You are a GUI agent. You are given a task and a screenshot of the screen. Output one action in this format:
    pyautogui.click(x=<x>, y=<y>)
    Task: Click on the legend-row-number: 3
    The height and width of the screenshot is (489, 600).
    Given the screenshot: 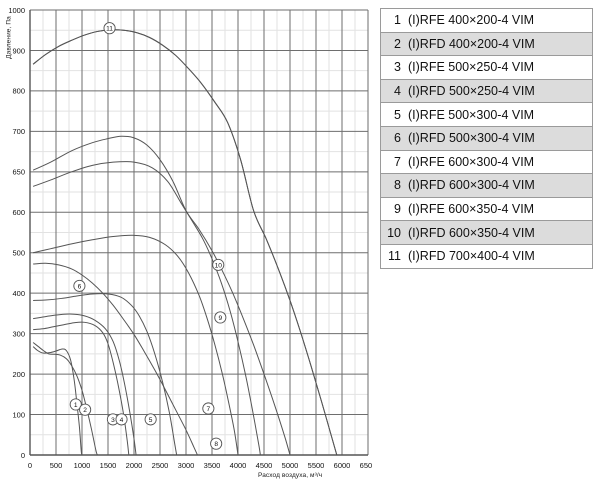 What is the action you would take?
    pyautogui.click(x=397, y=67)
    